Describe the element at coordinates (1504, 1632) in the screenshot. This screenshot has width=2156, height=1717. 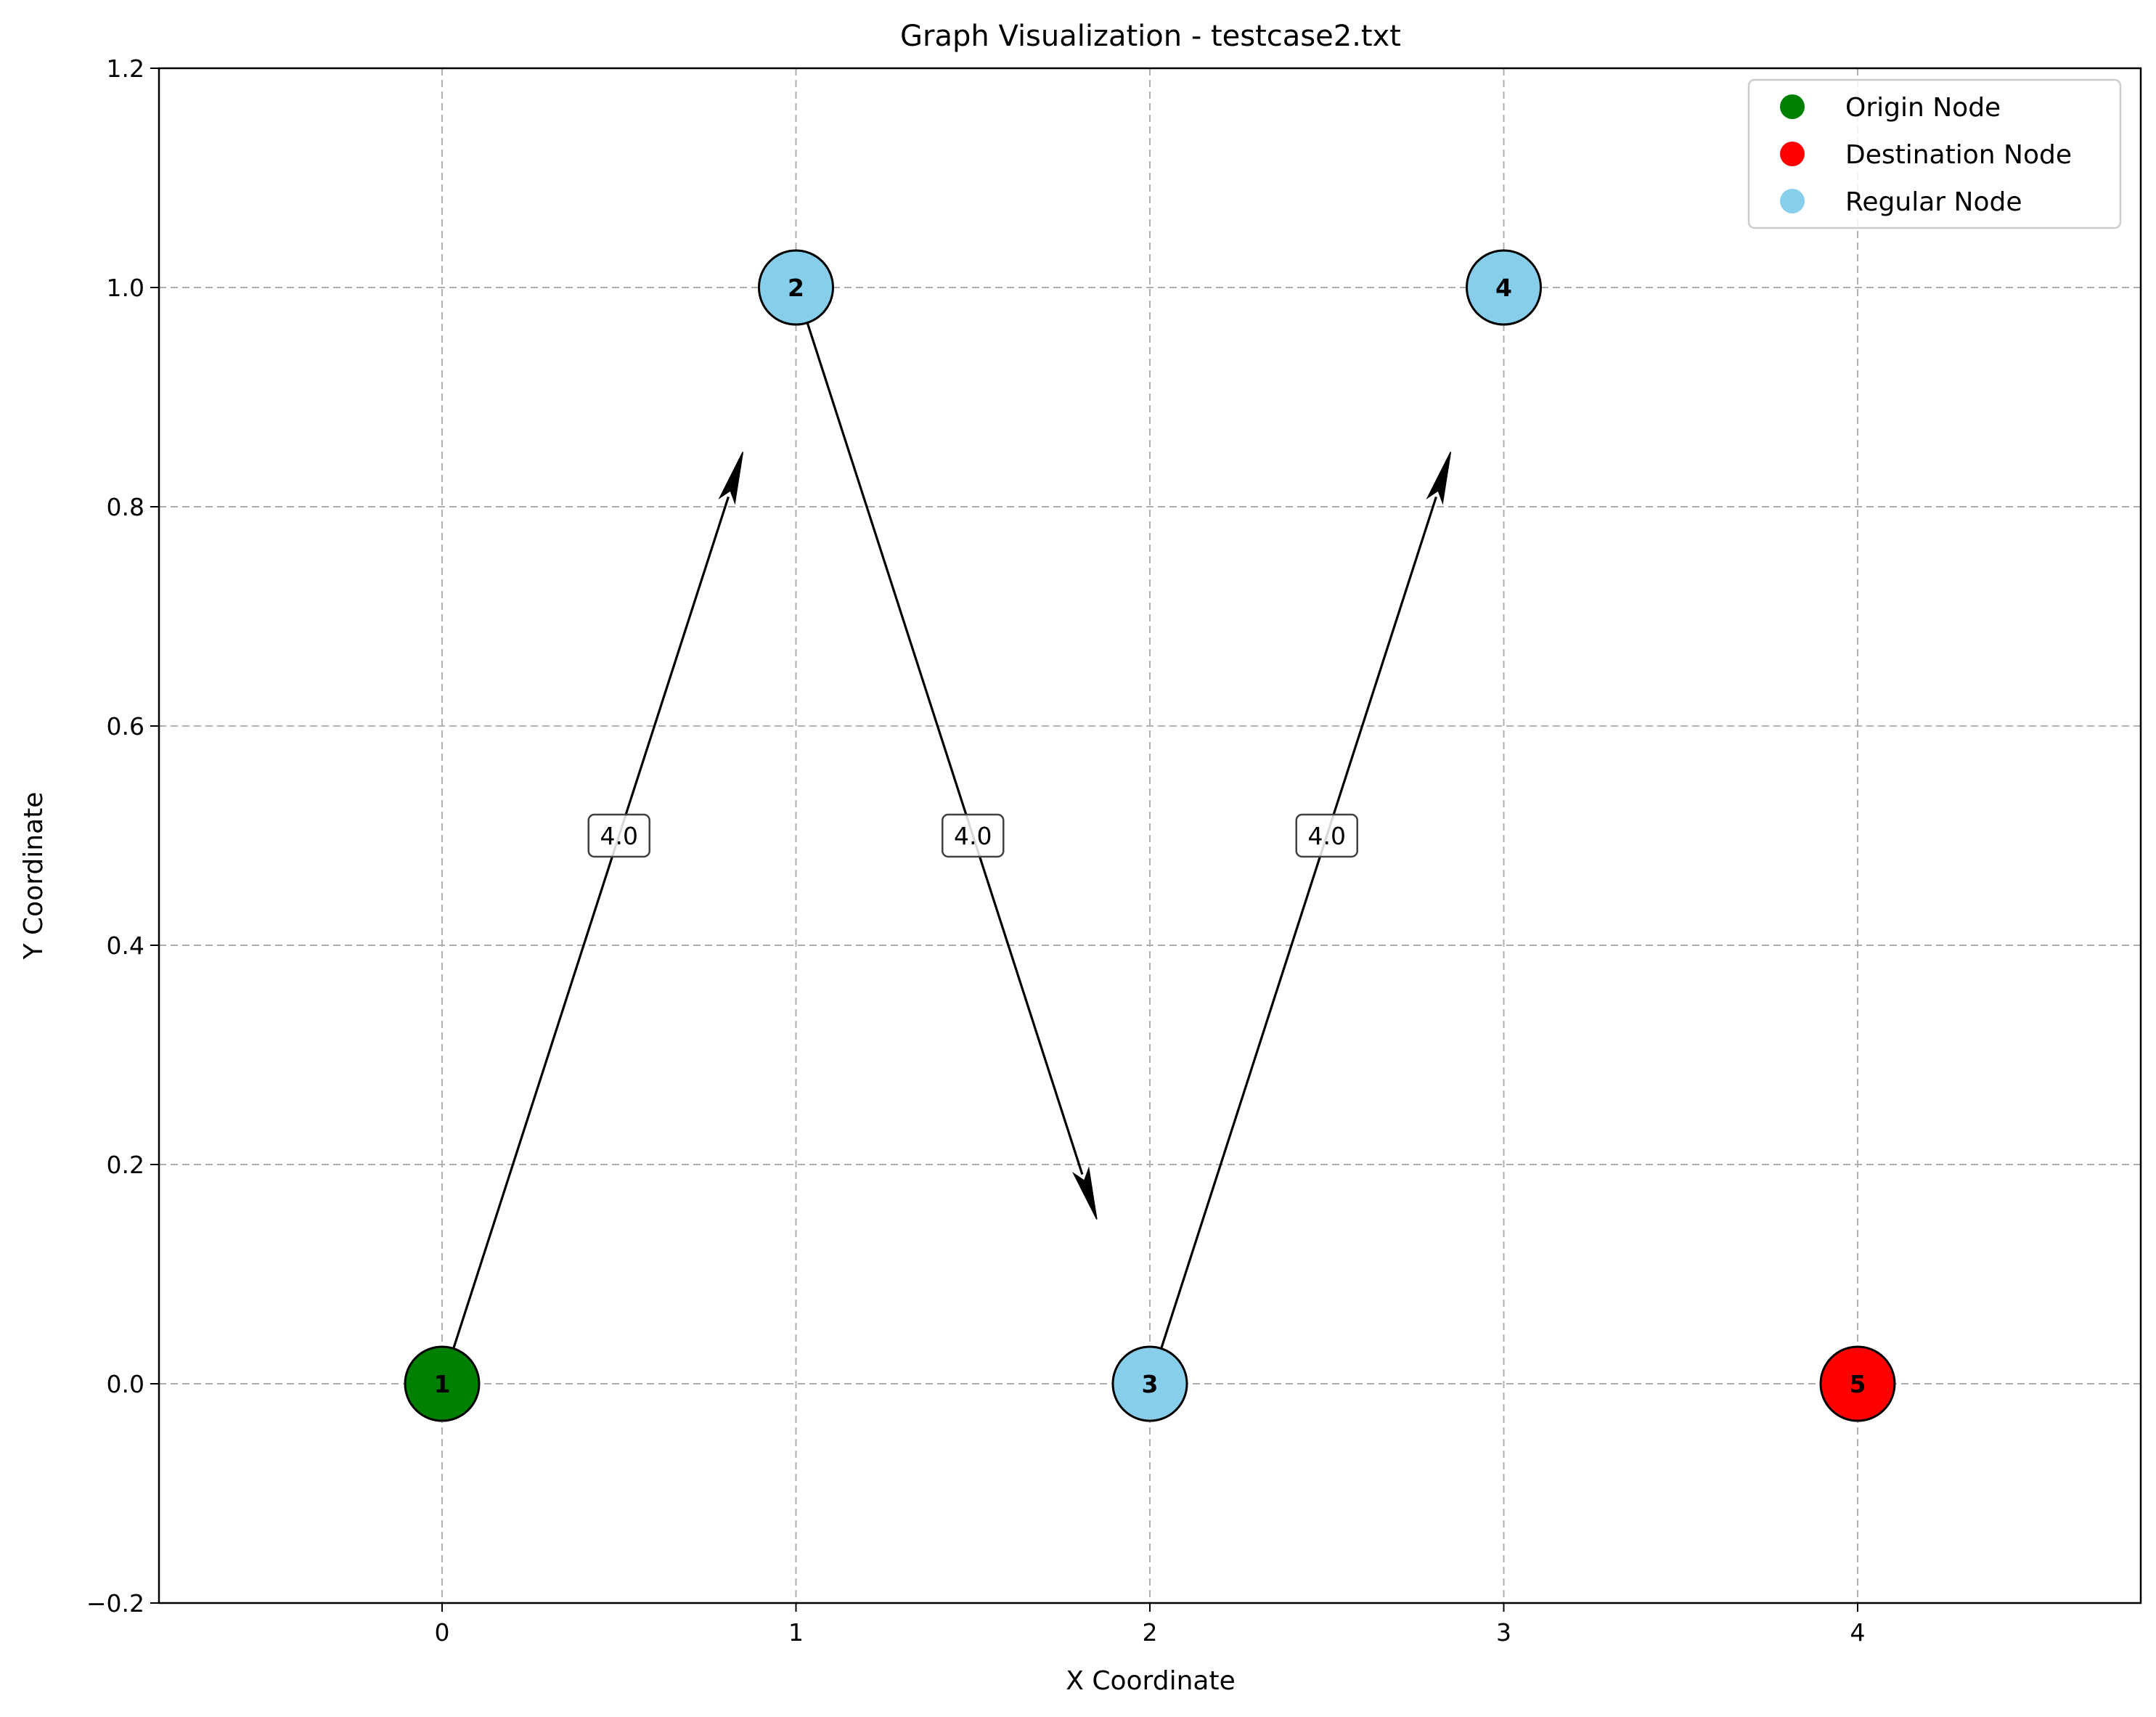
I see `x-tick-label: 3` at that location.